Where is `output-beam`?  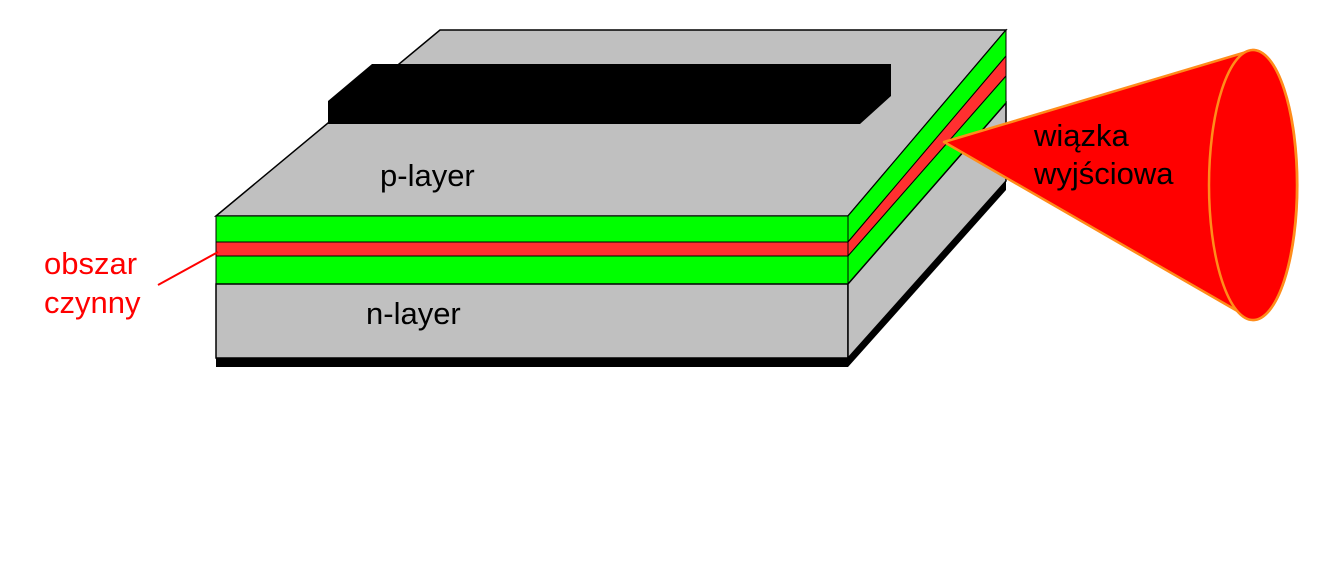 output-beam is located at coordinates (1120, 185).